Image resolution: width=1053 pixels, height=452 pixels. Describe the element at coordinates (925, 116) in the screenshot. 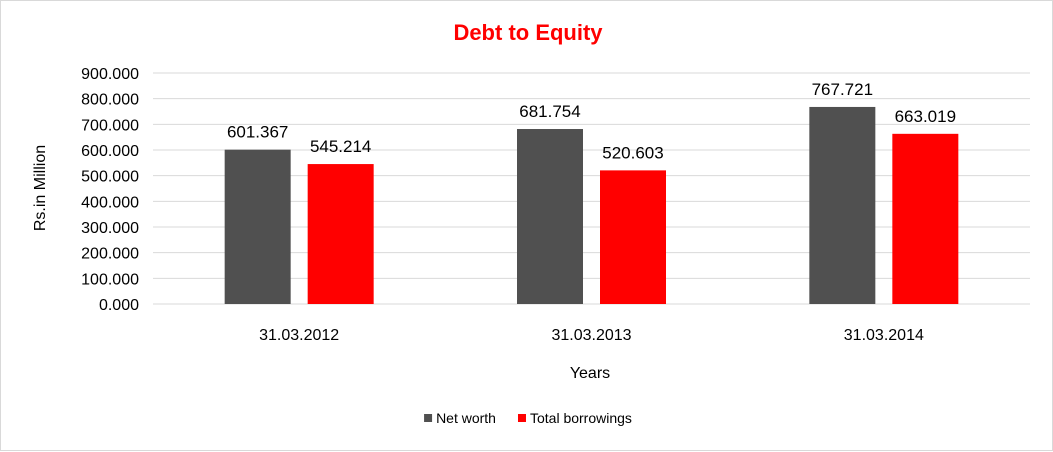

I see `data-label: 663.019` at that location.